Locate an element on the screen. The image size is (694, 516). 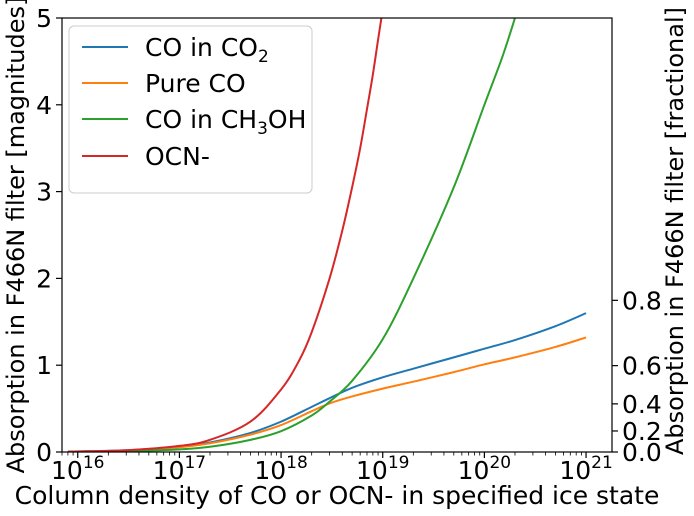
x-tick-label-5: 1021 is located at coordinates (585, 469).